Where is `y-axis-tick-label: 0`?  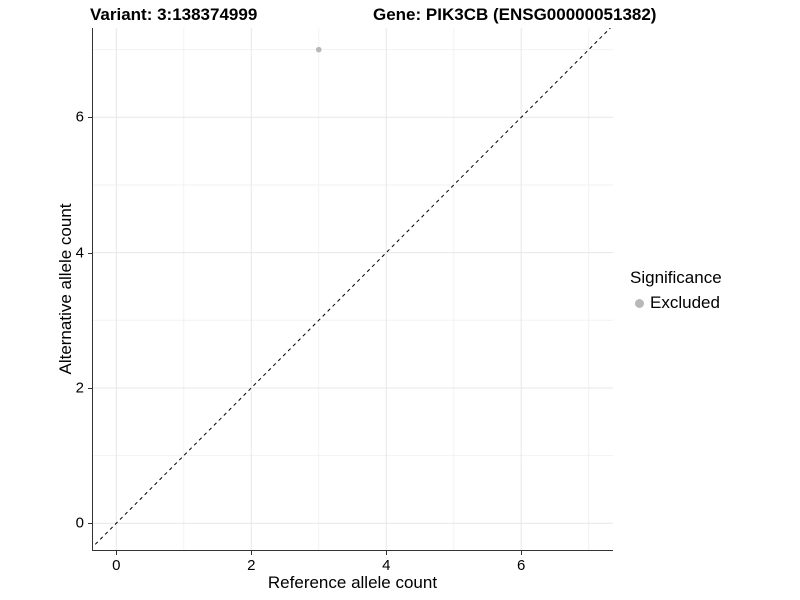 y-axis-tick-label: 0 is located at coordinates (79, 523).